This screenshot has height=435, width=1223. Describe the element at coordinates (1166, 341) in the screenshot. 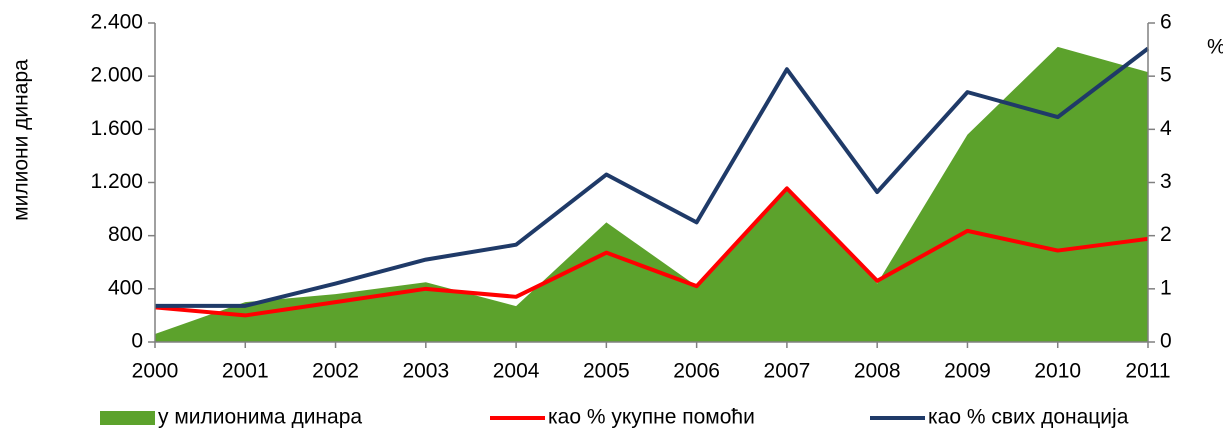

I see `y2-tick-label: 0` at that location.